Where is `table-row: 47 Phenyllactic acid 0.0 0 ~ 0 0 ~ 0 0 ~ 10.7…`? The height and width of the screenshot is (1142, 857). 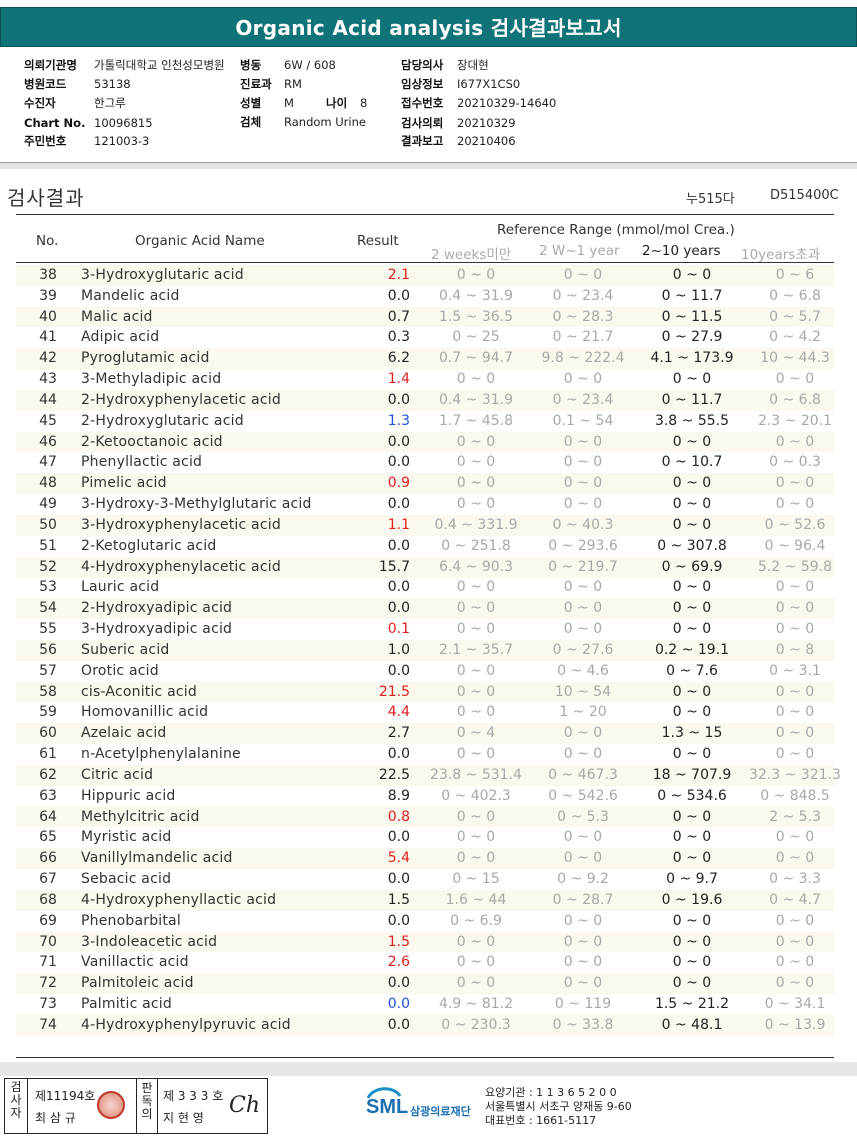 table-row: 47 Phenyllactic acid 0.0 0 ~ 0 0 ~ 0 0 ~ 10.7… is located at coordinates (425, 462).